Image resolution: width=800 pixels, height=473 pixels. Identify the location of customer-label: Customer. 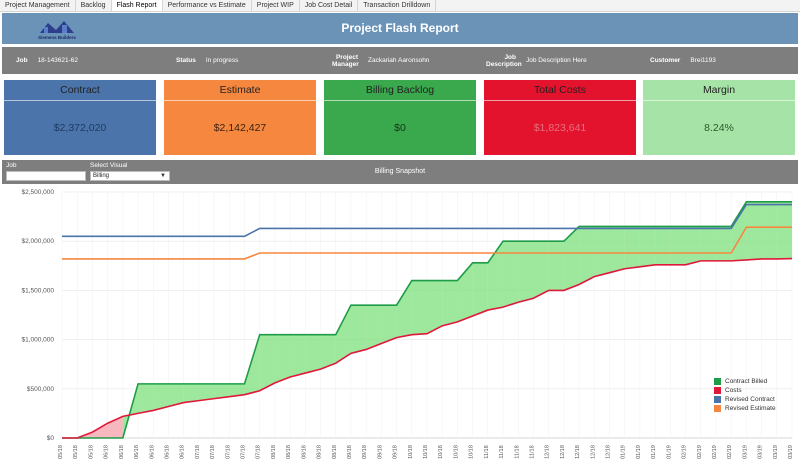
(665, 60).